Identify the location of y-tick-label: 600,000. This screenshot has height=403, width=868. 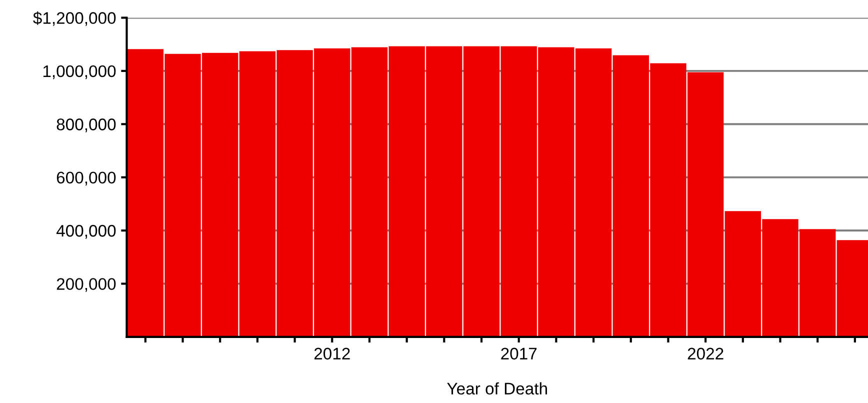
(86, 179).